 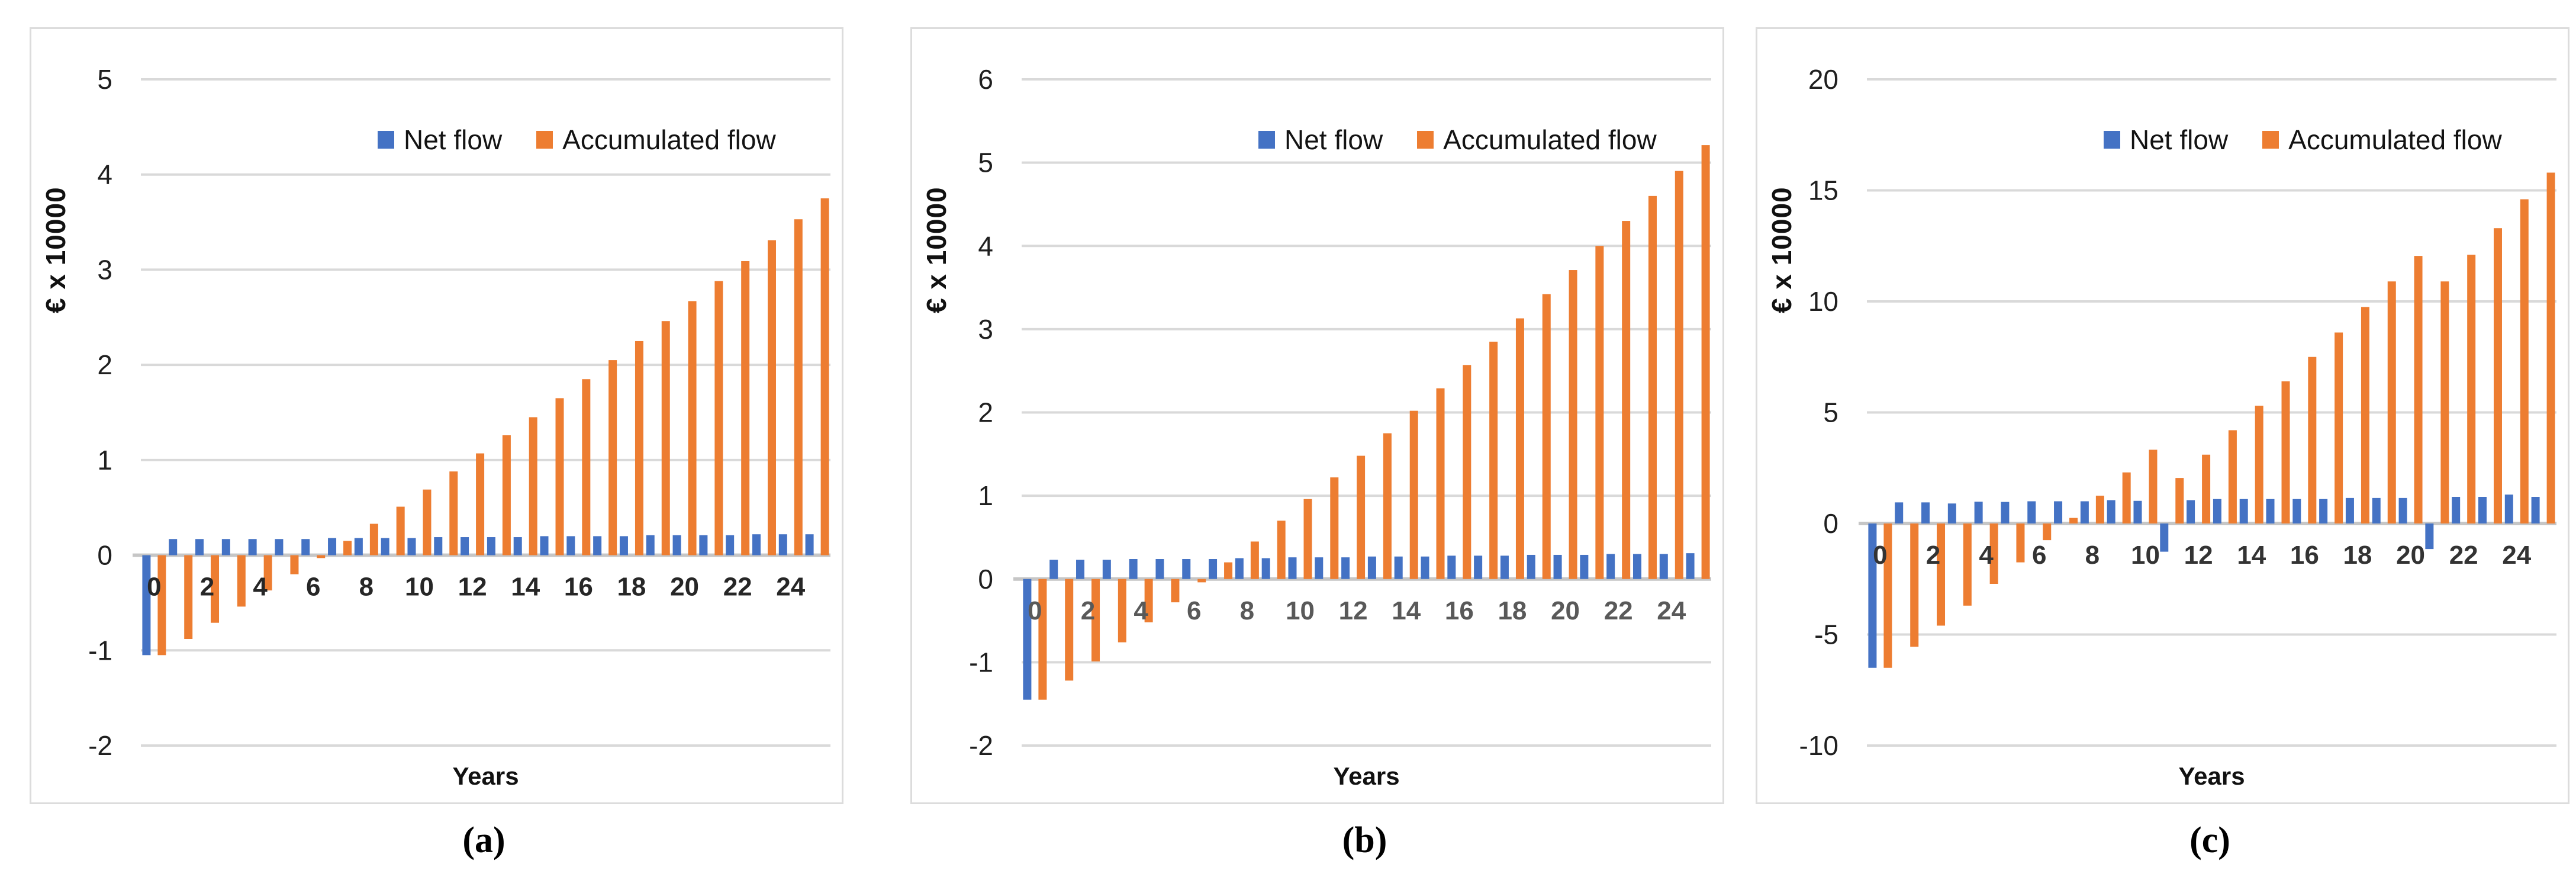 I want to click on legend-item-accumulated-flow: Accumulated flow, so click(x=2382, y=140).